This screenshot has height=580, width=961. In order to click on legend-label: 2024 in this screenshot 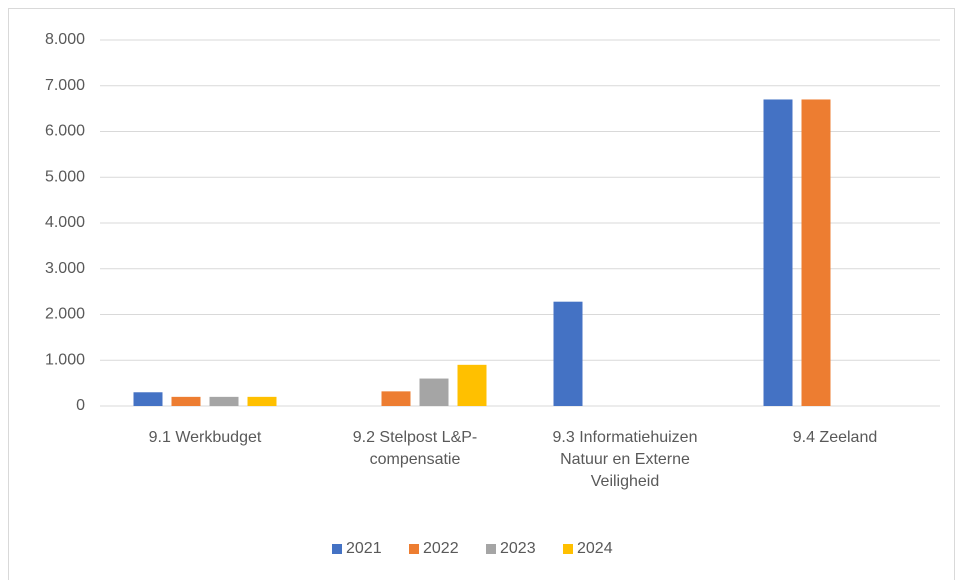, I will do `click(595, 548)`.